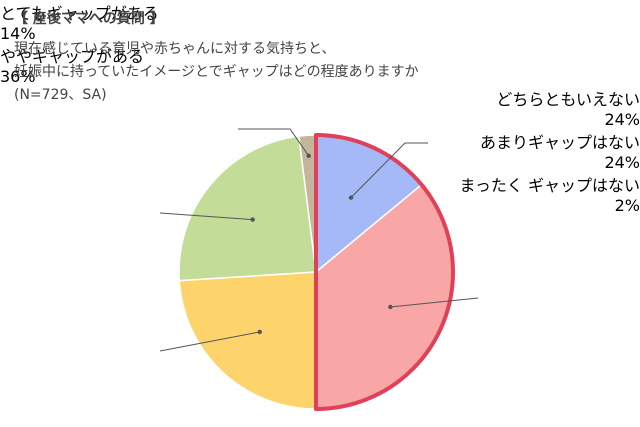 The width and height of the screenshot is (640, 427). What do you see at coordinates (549, 185) in the screenshot?
I see `category-label: まったく ギャップはない` at bounding box center [549, 185].